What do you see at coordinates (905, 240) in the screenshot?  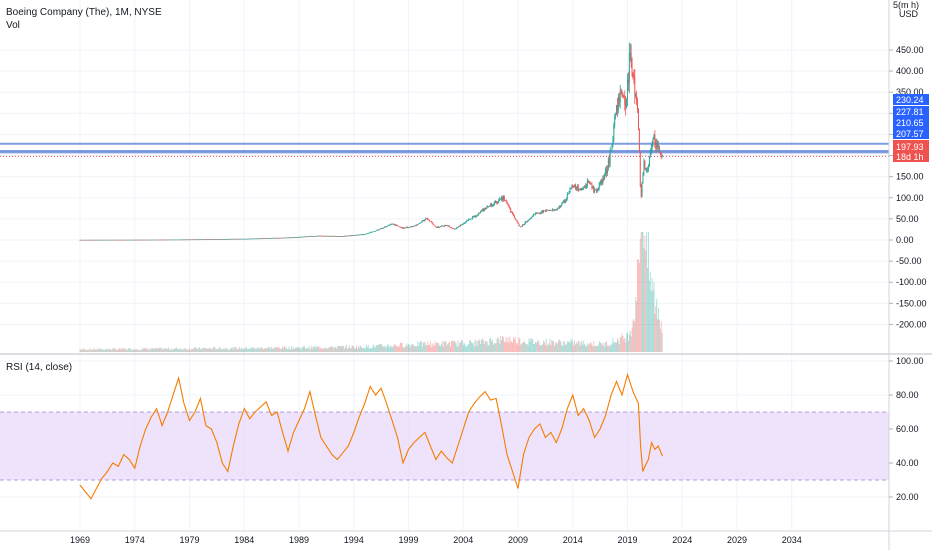 I see `price-axis-label: 0.00` at bounding box center [905, 240].